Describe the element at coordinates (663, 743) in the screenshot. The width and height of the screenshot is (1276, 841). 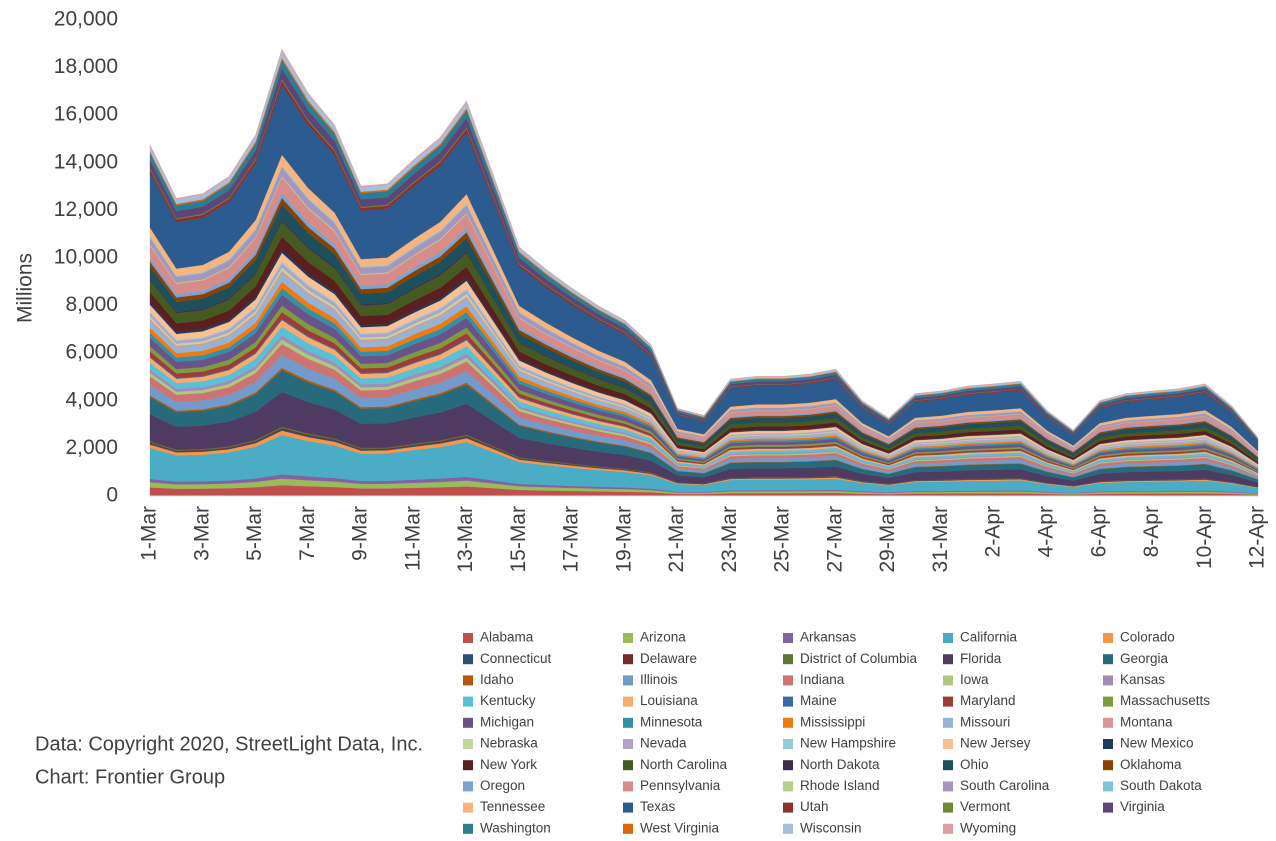
I see `legend-label: Nevada` at that location.